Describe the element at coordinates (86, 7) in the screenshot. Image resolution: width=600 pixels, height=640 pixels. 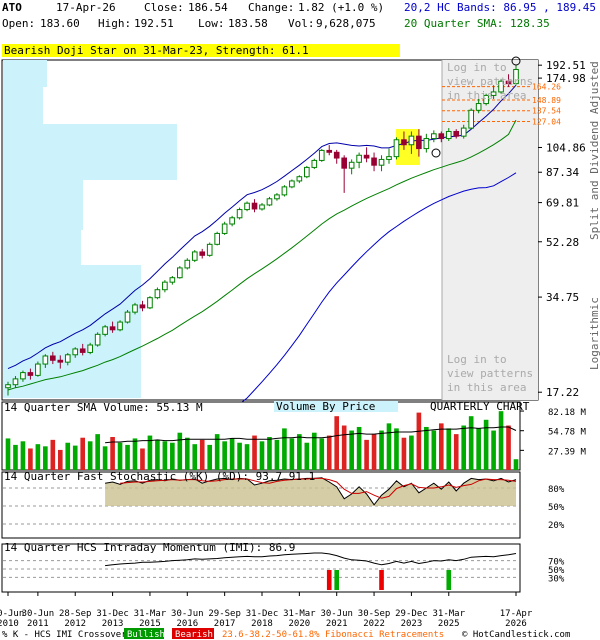
I see `quote-date: 17-Apr-26` at that location.